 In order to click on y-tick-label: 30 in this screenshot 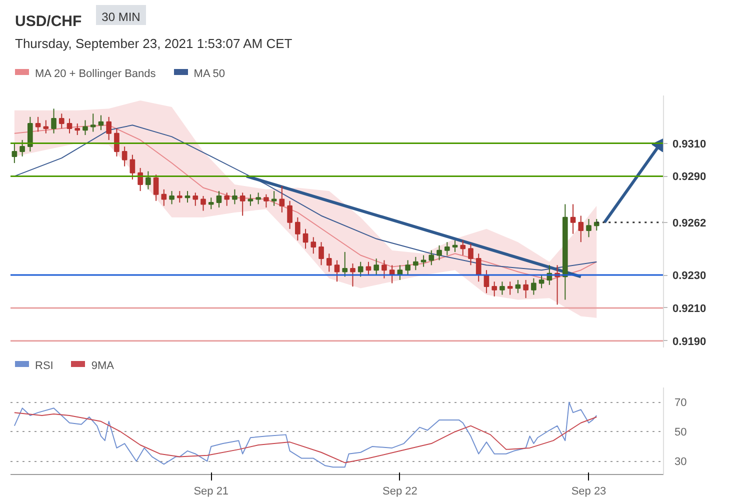, I will do `click(680, 462)`.